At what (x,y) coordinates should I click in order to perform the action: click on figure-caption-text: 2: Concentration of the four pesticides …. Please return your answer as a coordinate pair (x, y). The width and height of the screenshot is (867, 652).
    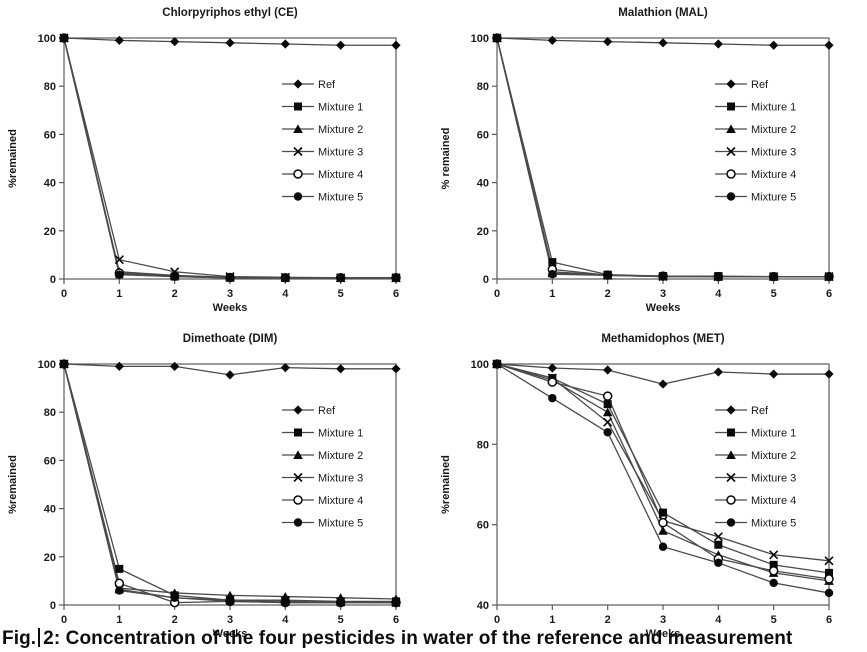
    Looking at the image, I should click on (418, 638).